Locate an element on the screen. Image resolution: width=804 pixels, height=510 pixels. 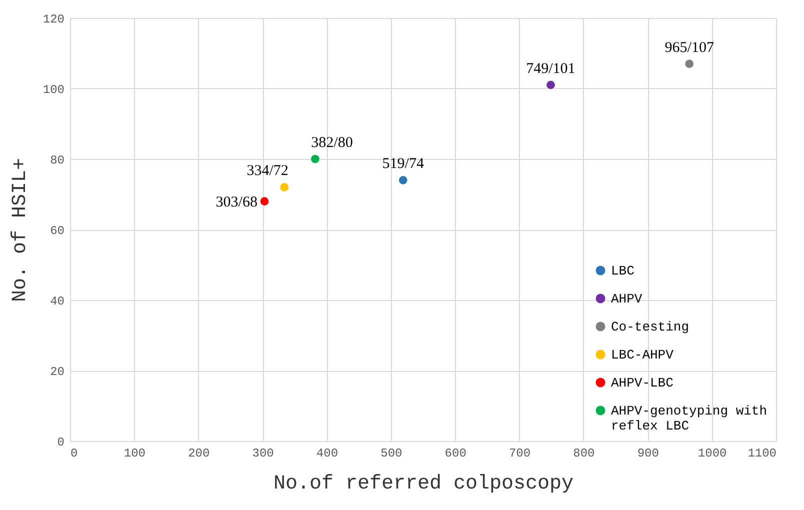
legend-label: AHPV-LBC is located at coordinates (642, 383).